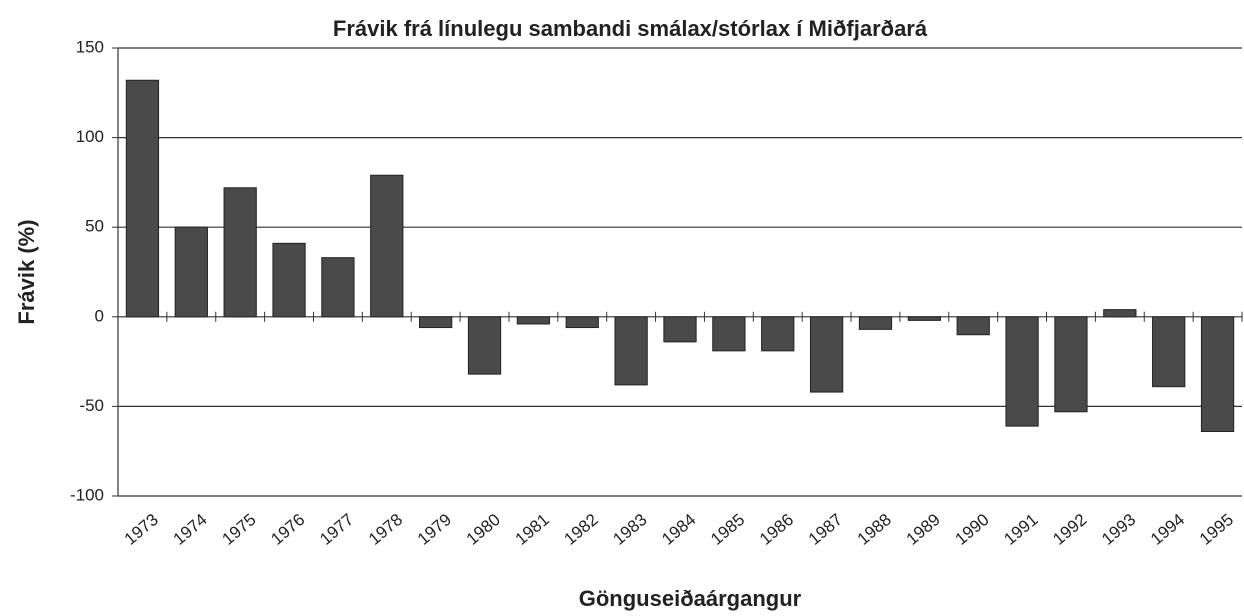 Image resolution: width=1244 pixels, height=616 pixels. I want to click on x-tick-label: 1988, so click(874, 529).